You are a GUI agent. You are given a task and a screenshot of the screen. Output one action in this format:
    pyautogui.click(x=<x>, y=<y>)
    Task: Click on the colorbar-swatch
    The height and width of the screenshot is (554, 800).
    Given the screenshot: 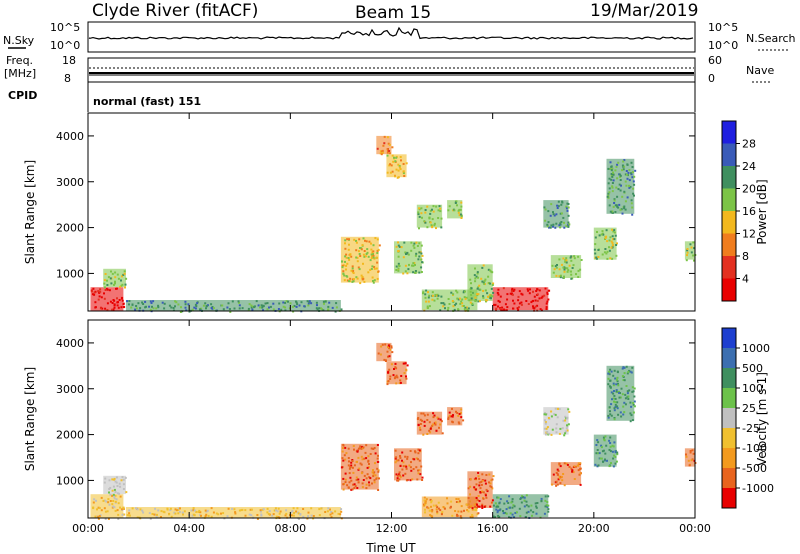 What is the action you would take?
    pyautogui.click(x=729, y=222)
    